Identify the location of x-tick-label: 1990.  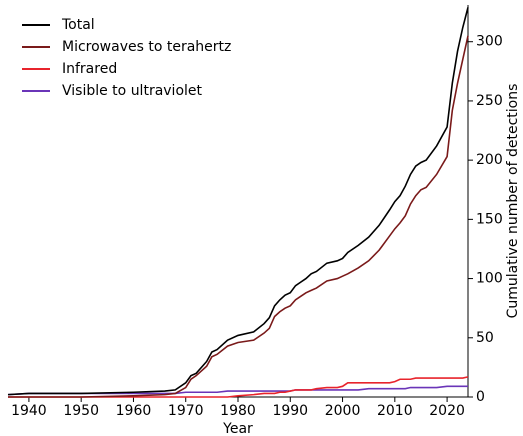
(290, 411).